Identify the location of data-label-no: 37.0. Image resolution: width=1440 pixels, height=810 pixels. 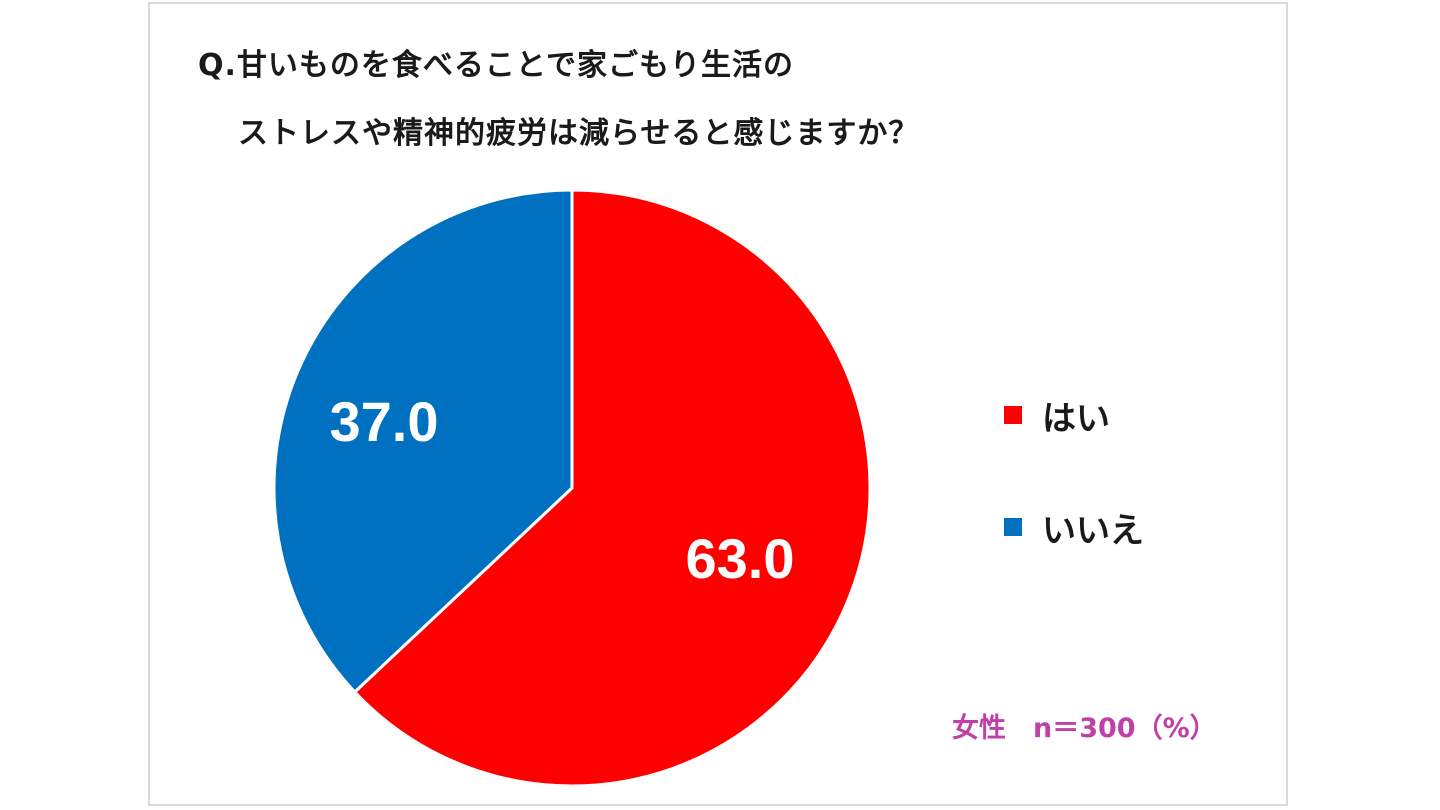
(384, 421).